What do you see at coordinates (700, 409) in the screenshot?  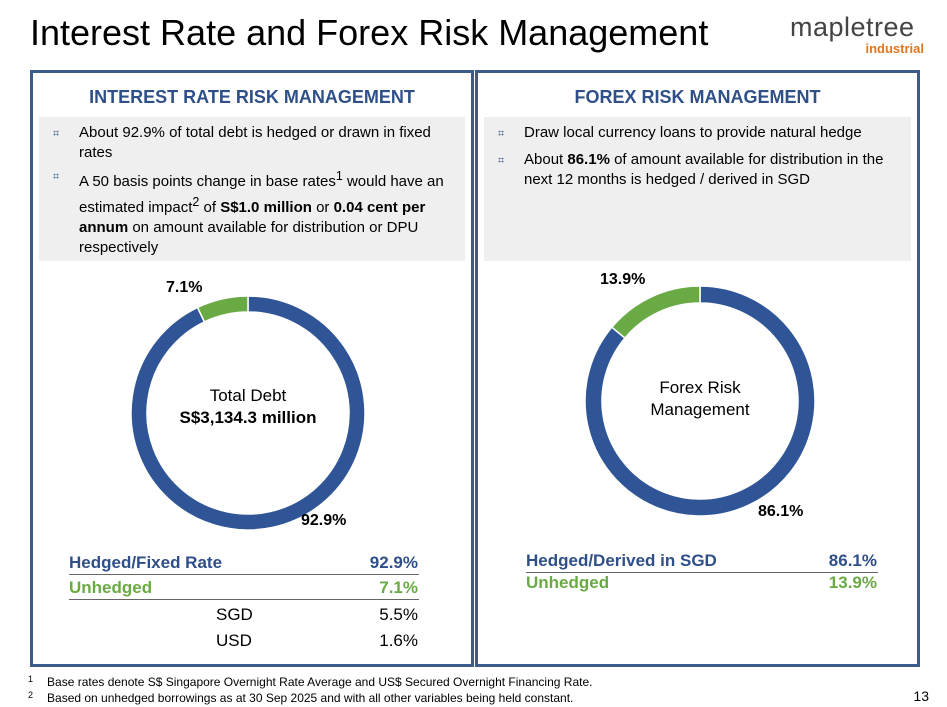 I see `donut-center-line: Management` at bounding box center [700, 409].